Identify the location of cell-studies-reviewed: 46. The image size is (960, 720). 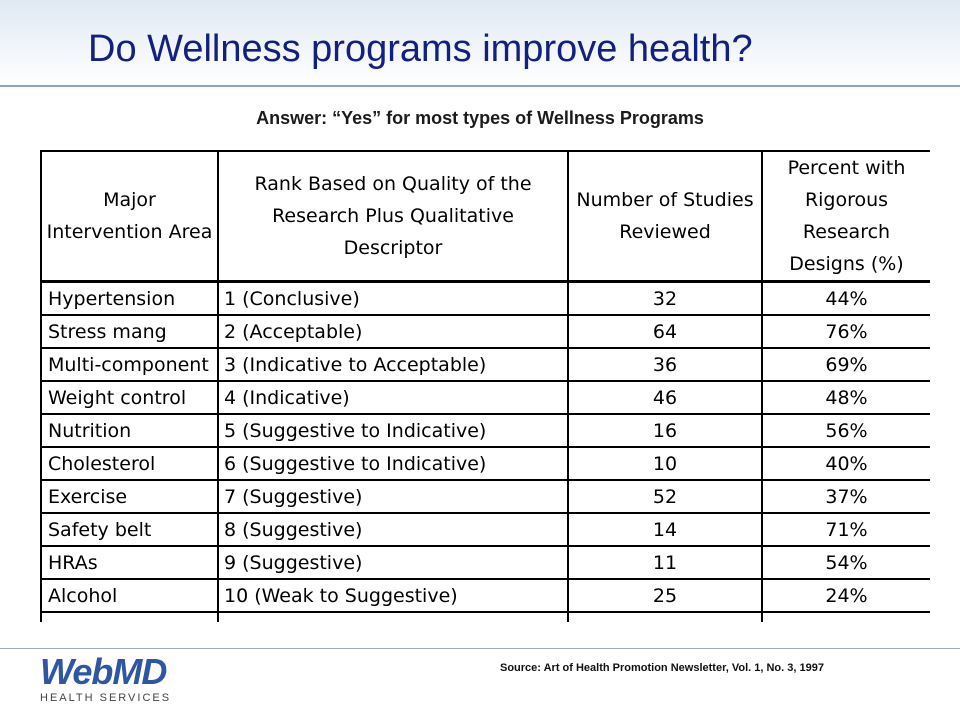
(665, 397).